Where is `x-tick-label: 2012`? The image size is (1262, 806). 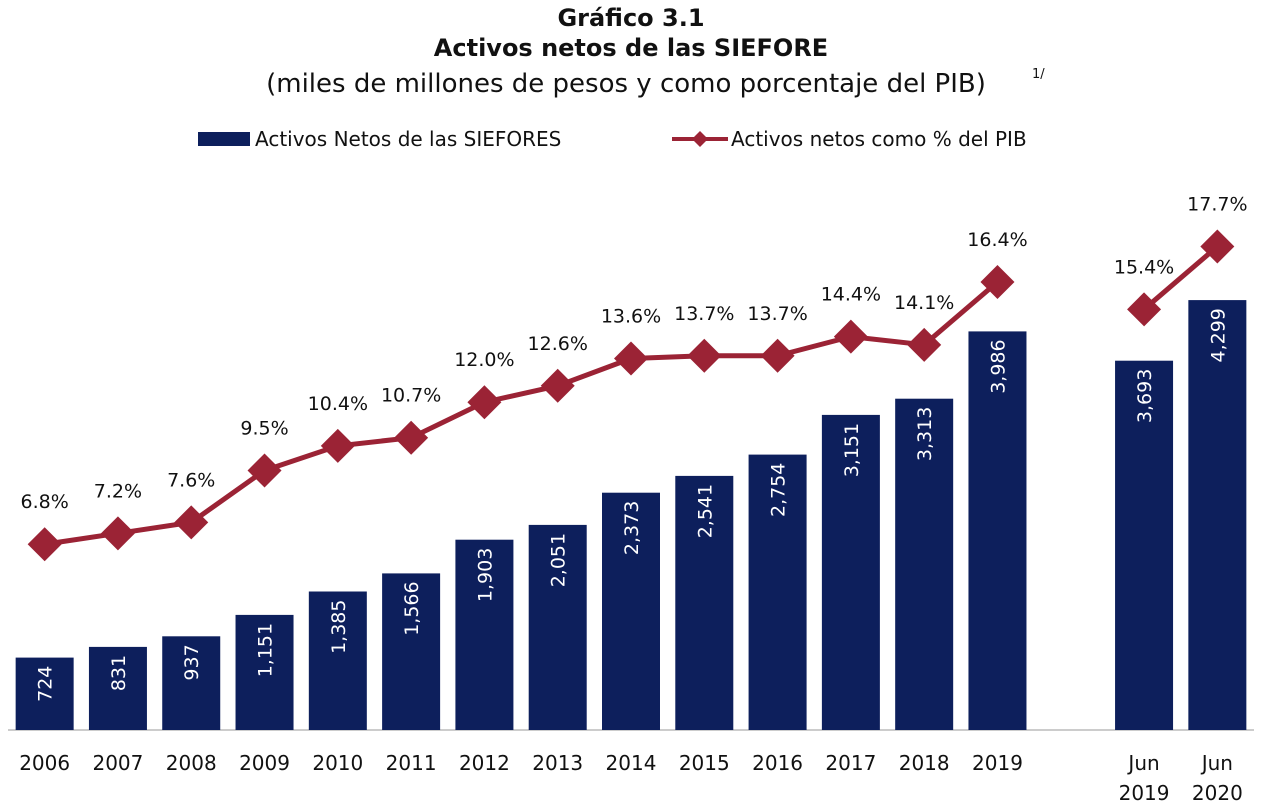 x-tick-label: 2012 is located at coordinates (484, 763).